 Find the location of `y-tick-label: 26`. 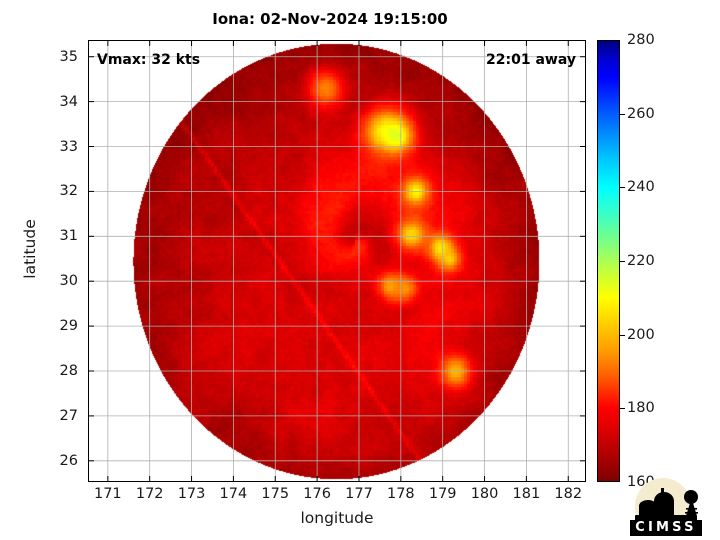

y-tick-label: 26 is located at coordinates (68, 460).